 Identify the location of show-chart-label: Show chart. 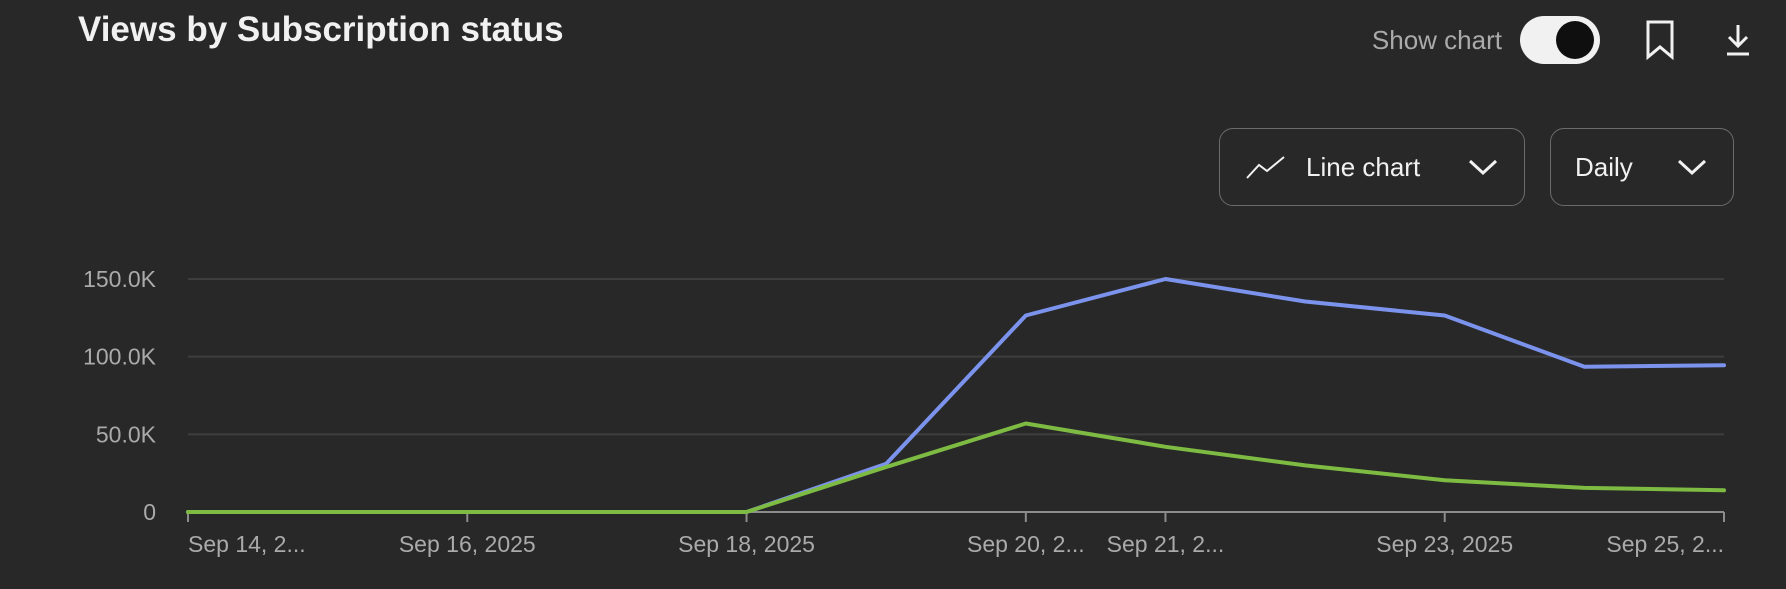
(1436, 39).